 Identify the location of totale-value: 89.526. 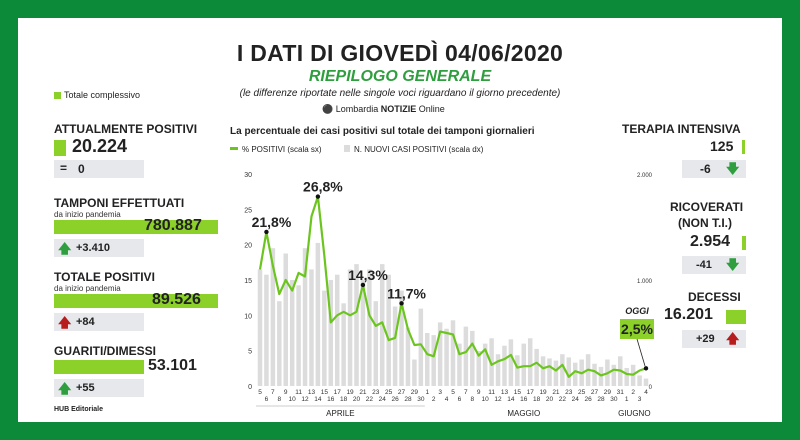
(176, 299).